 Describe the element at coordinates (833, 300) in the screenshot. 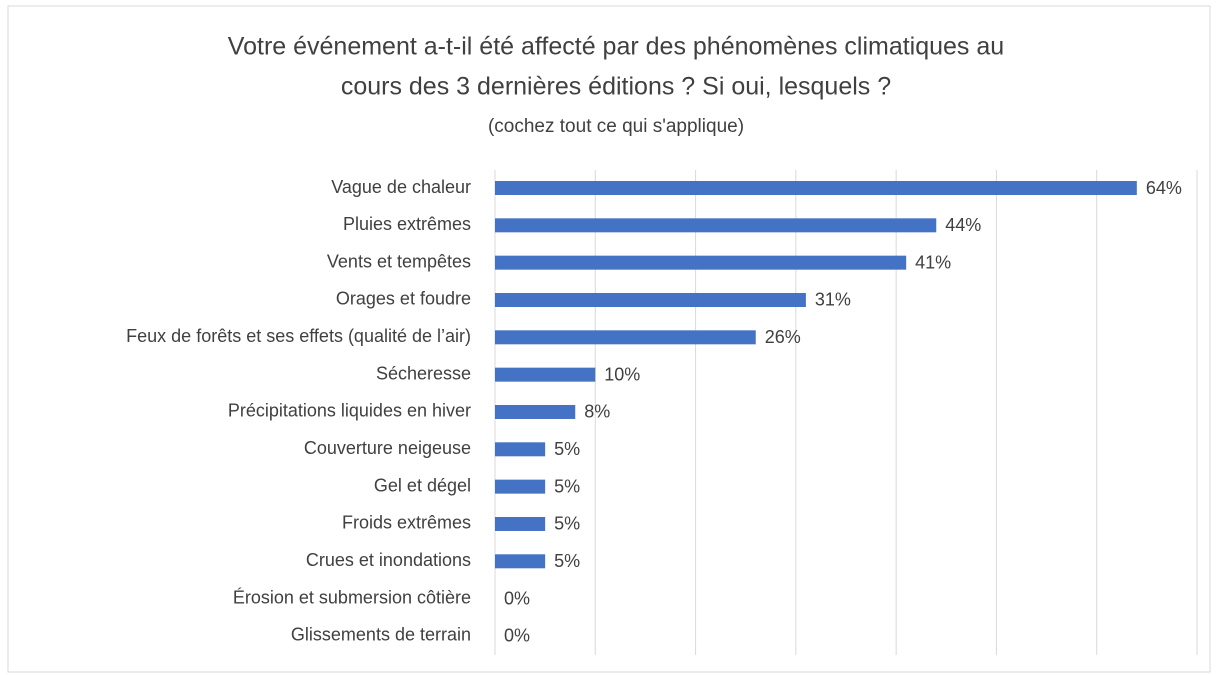

I see `data-label: 31%` at that location.